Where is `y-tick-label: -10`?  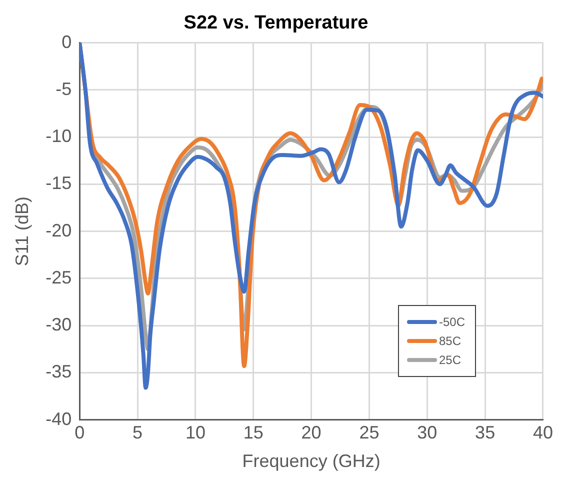
y-tick-label: -10 is located at coordinates (59, 136).